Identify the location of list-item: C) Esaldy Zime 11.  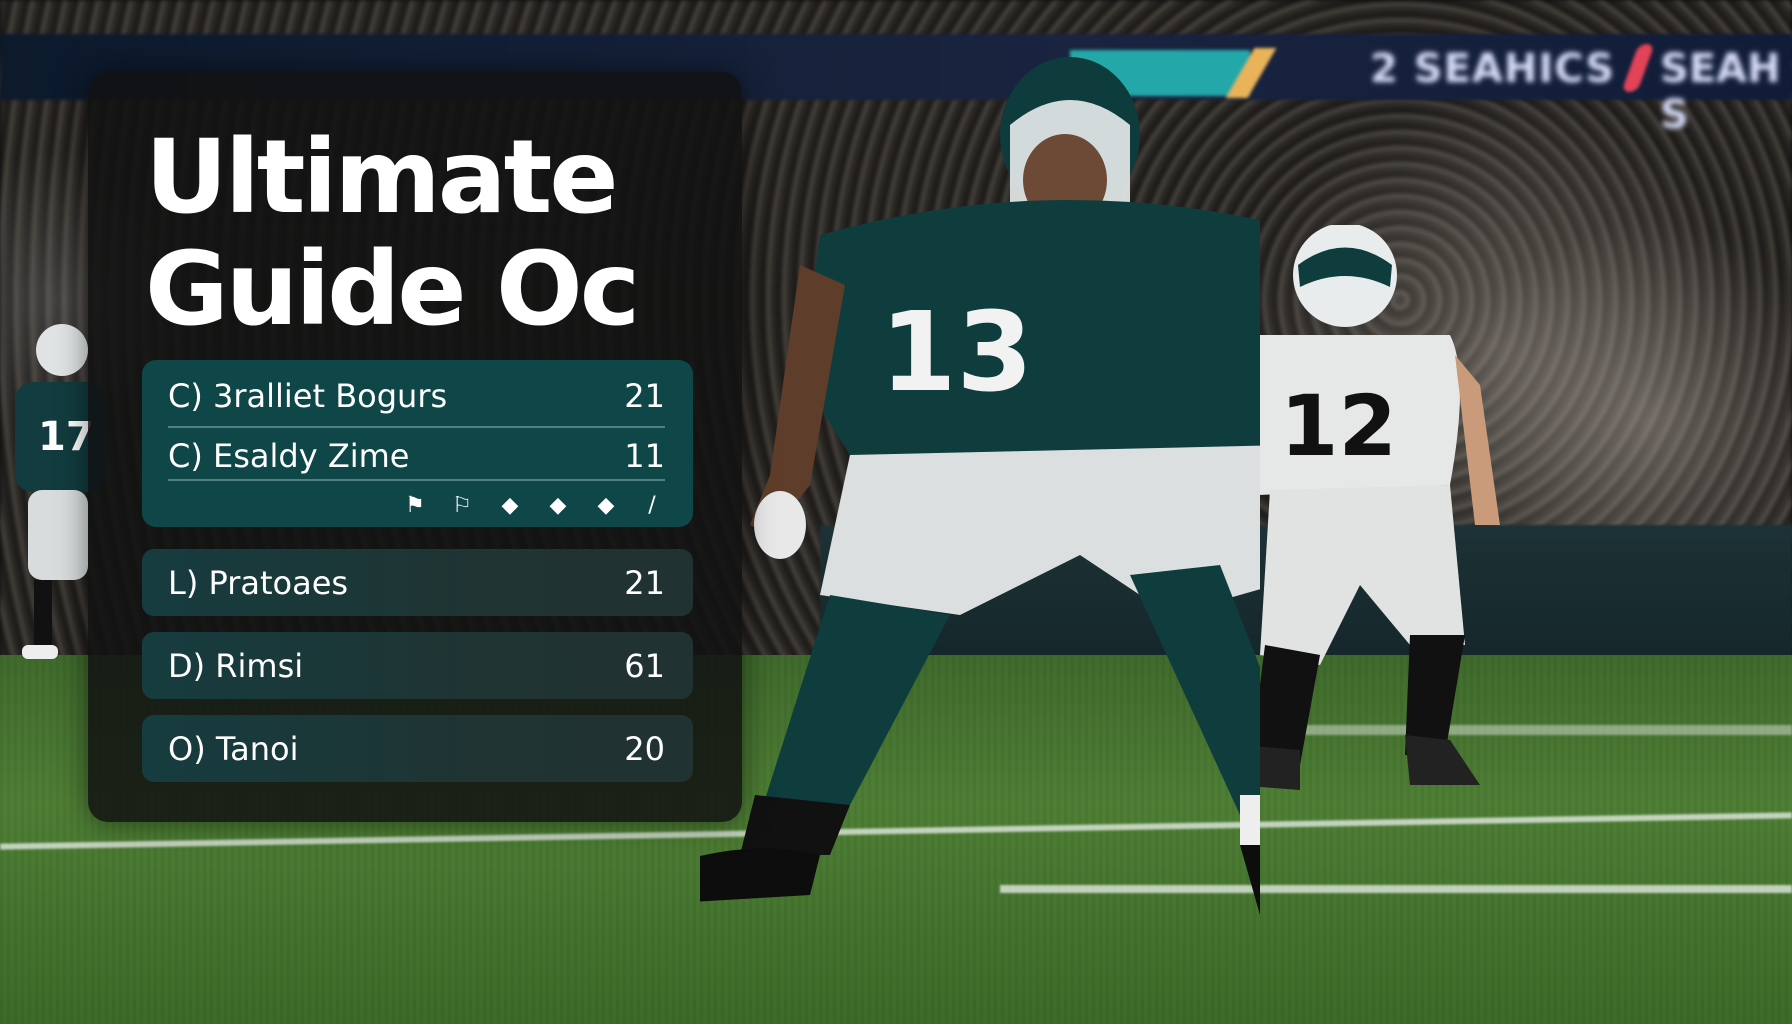
(416, 456).